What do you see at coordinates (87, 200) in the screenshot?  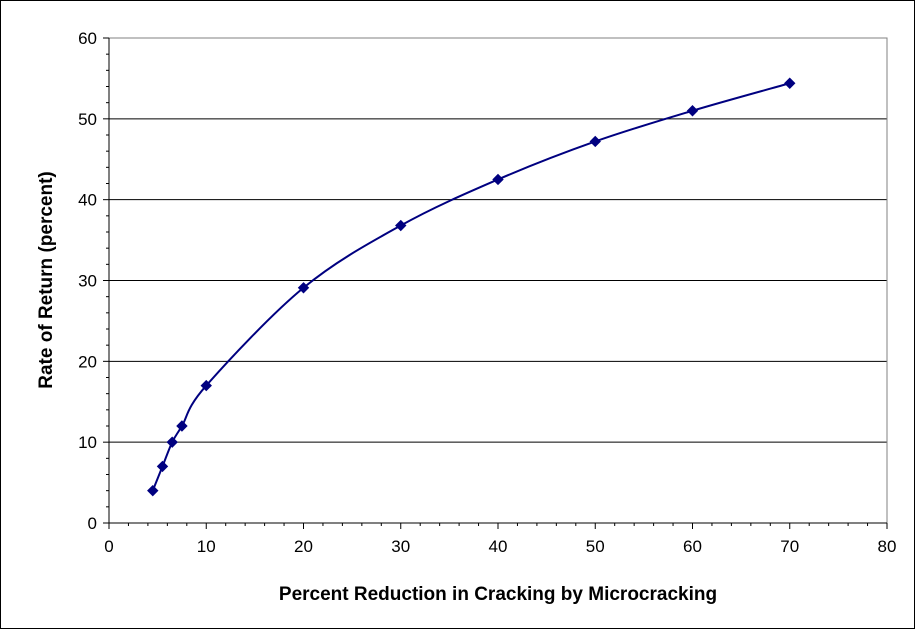 I see `y-tick-label: 40` at bounding box center [87, 200].